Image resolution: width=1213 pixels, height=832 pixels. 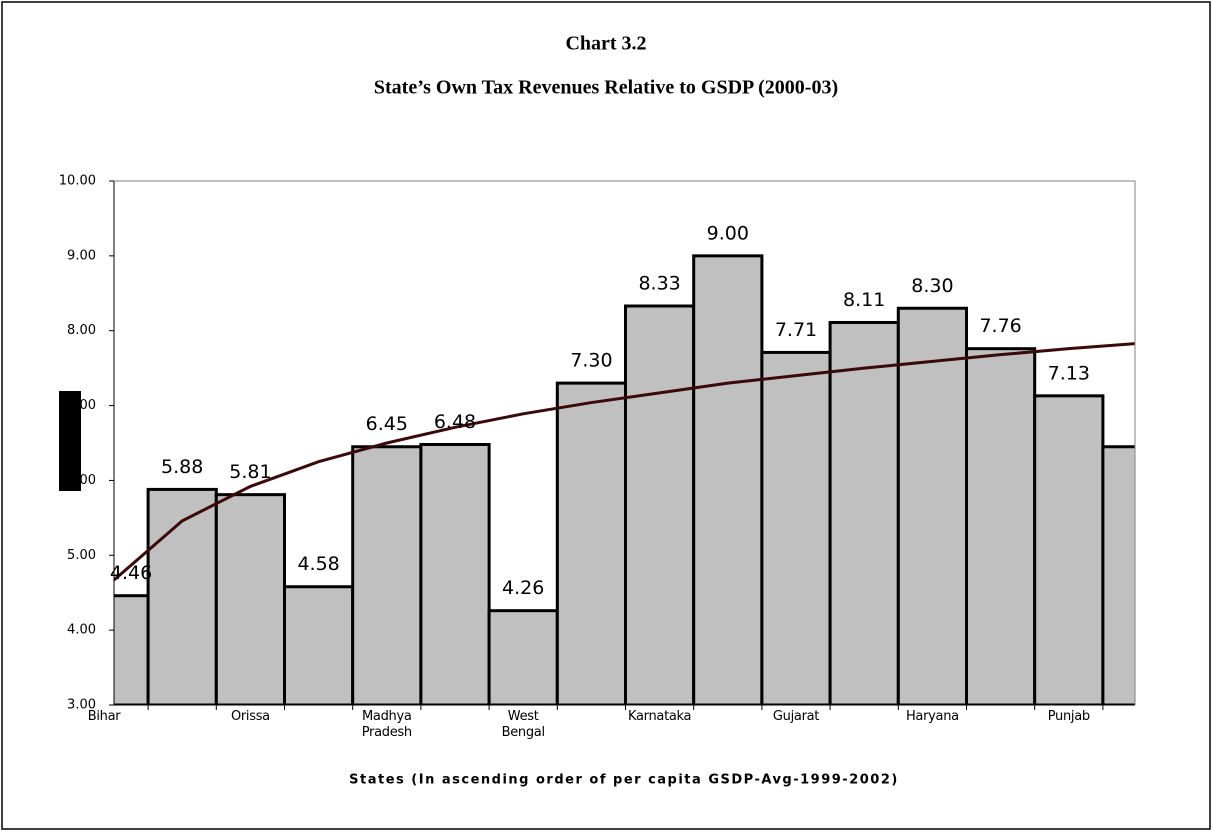 I want to click on x-tick-label: West Bengal, so click(x=523, y=724).